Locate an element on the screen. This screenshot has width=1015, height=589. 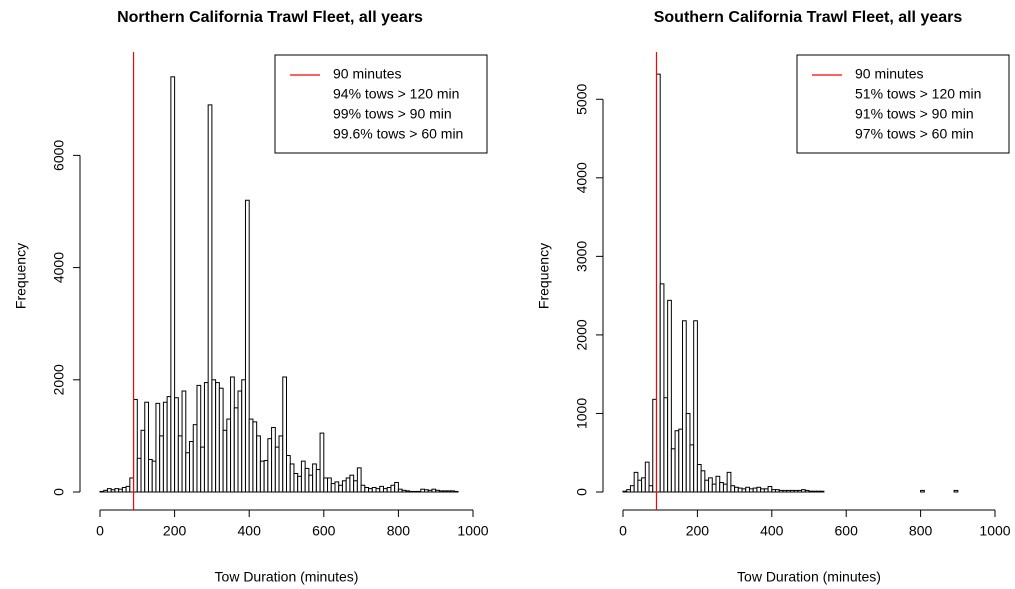
y-tick-label: 6000 is located at coordinates (59, 155).